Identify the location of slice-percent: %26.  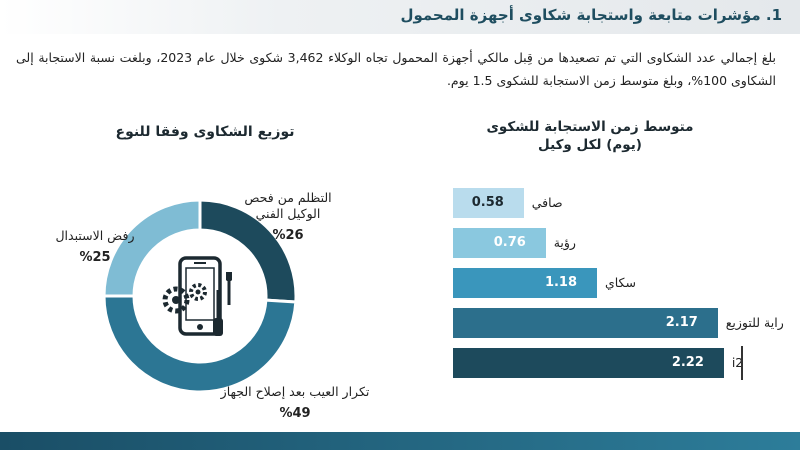
(288, 235).